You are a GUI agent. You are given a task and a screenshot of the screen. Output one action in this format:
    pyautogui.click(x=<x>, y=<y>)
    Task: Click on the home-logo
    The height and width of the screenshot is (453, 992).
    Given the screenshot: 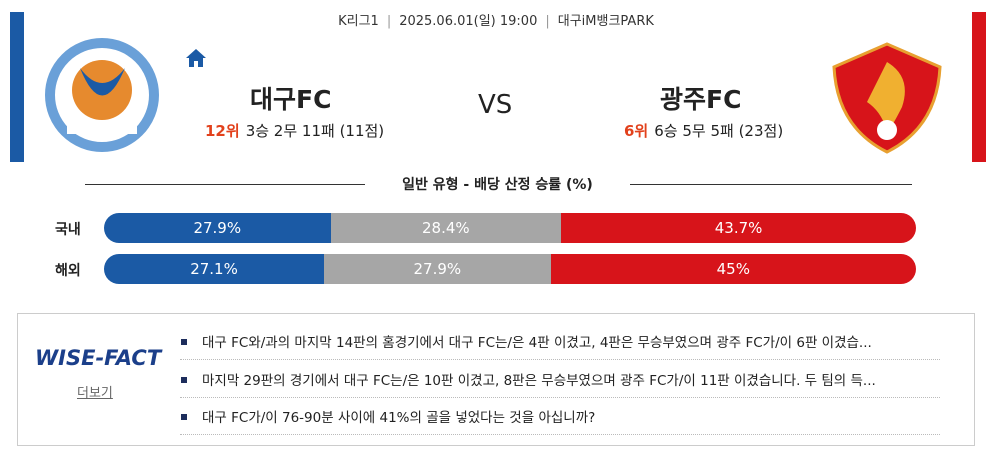 What is the action you would take?
    pyautogui.click(x=102, y=95)
    